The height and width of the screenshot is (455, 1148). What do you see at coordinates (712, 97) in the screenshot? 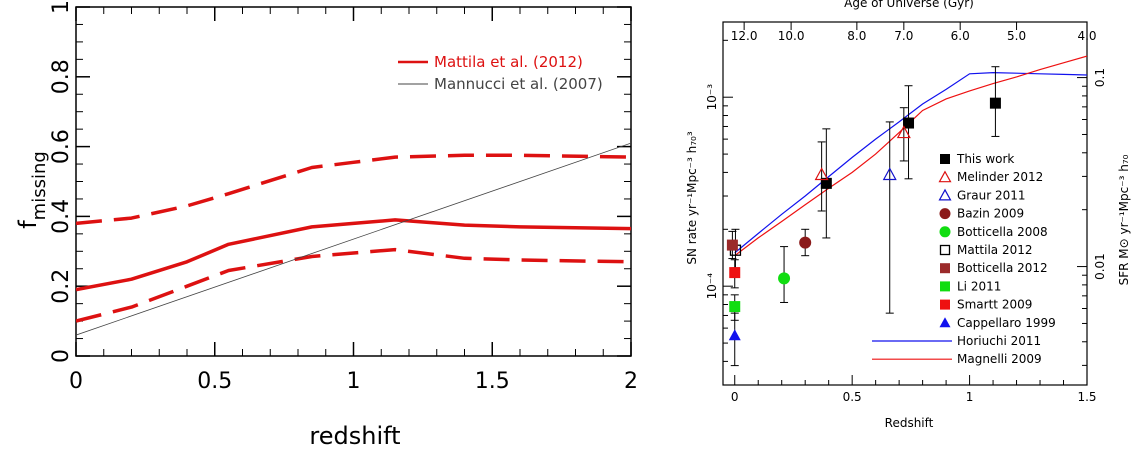
I see `right-y-tick-label: 10⁻³` at bounding box center [712, 97].